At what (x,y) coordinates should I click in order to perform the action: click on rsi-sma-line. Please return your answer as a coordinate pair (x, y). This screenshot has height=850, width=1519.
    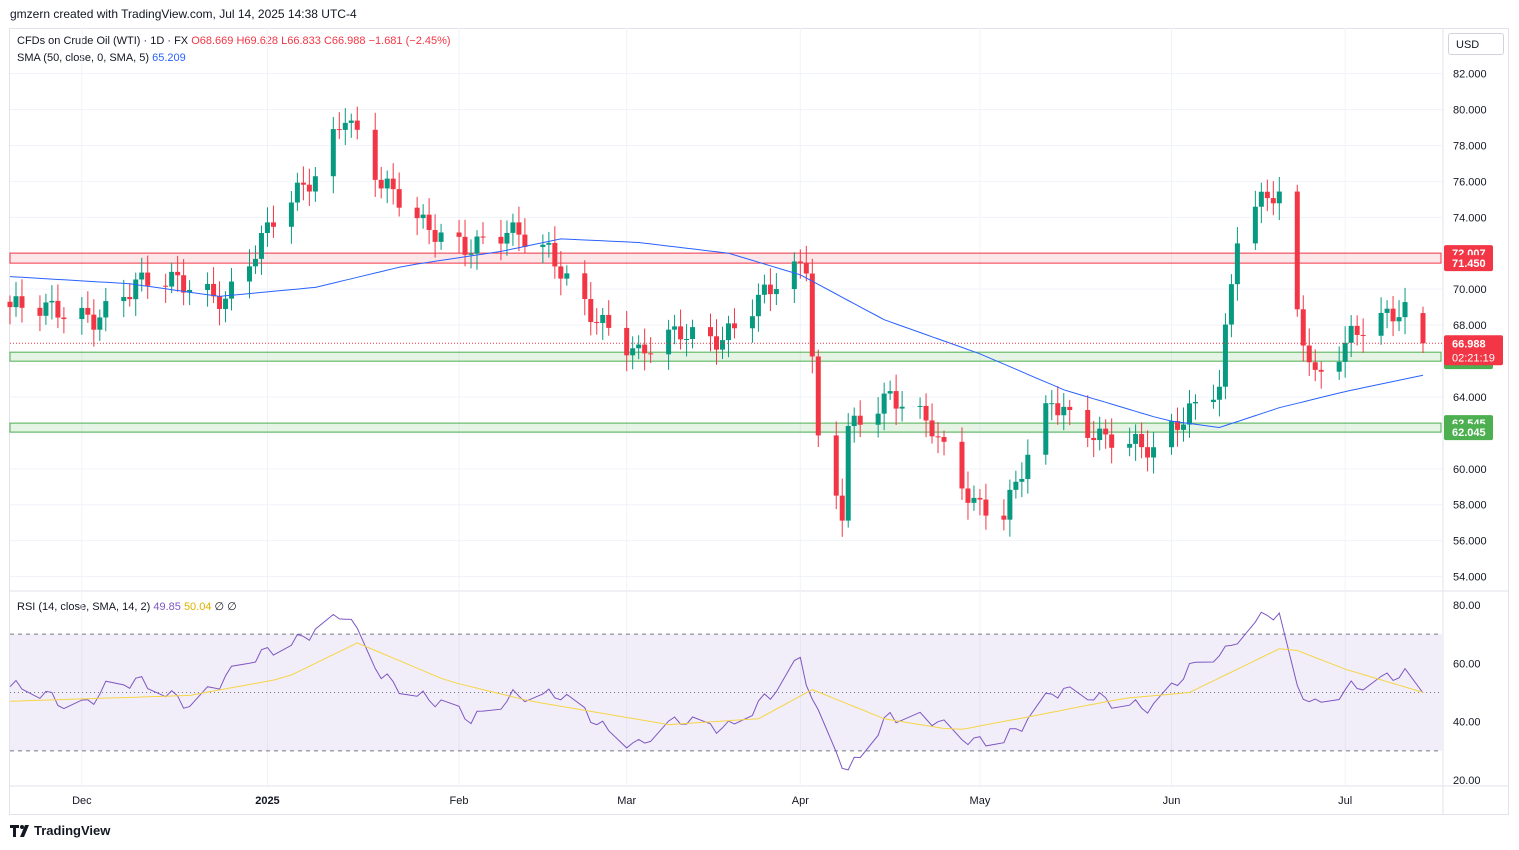
    Looking at the image, I should click on (716, 686).